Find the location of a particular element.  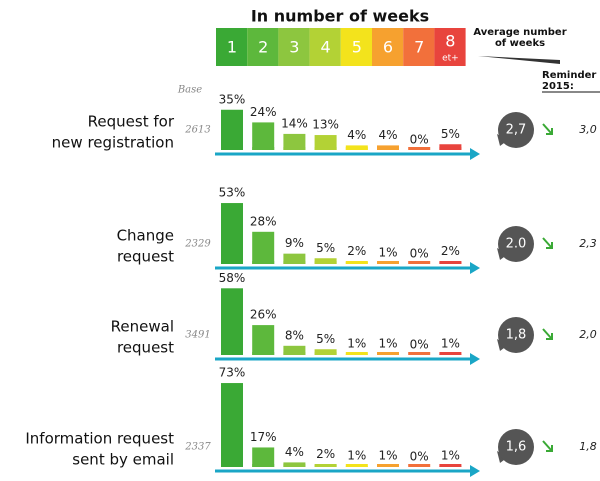

scale-label: 6 is located at coordinates (388, 47).